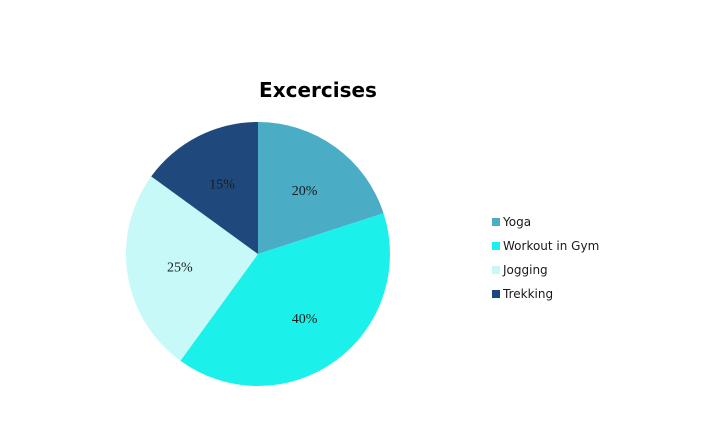 The image size is (724, 424). What do you see at coordinates (204, 188) in the screenshot?
I see `pie-slice-trekking` at bounding box center [204, 188].